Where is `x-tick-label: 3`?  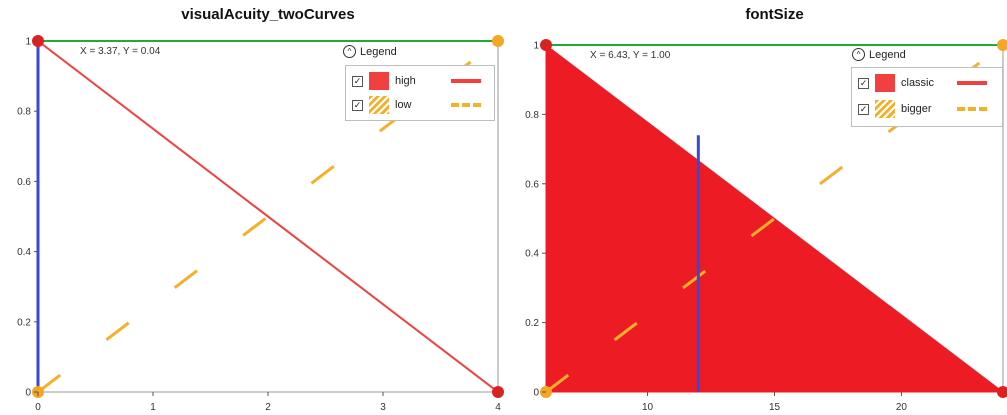
x-tick-label: 3 is located at coordinates (383, 407).